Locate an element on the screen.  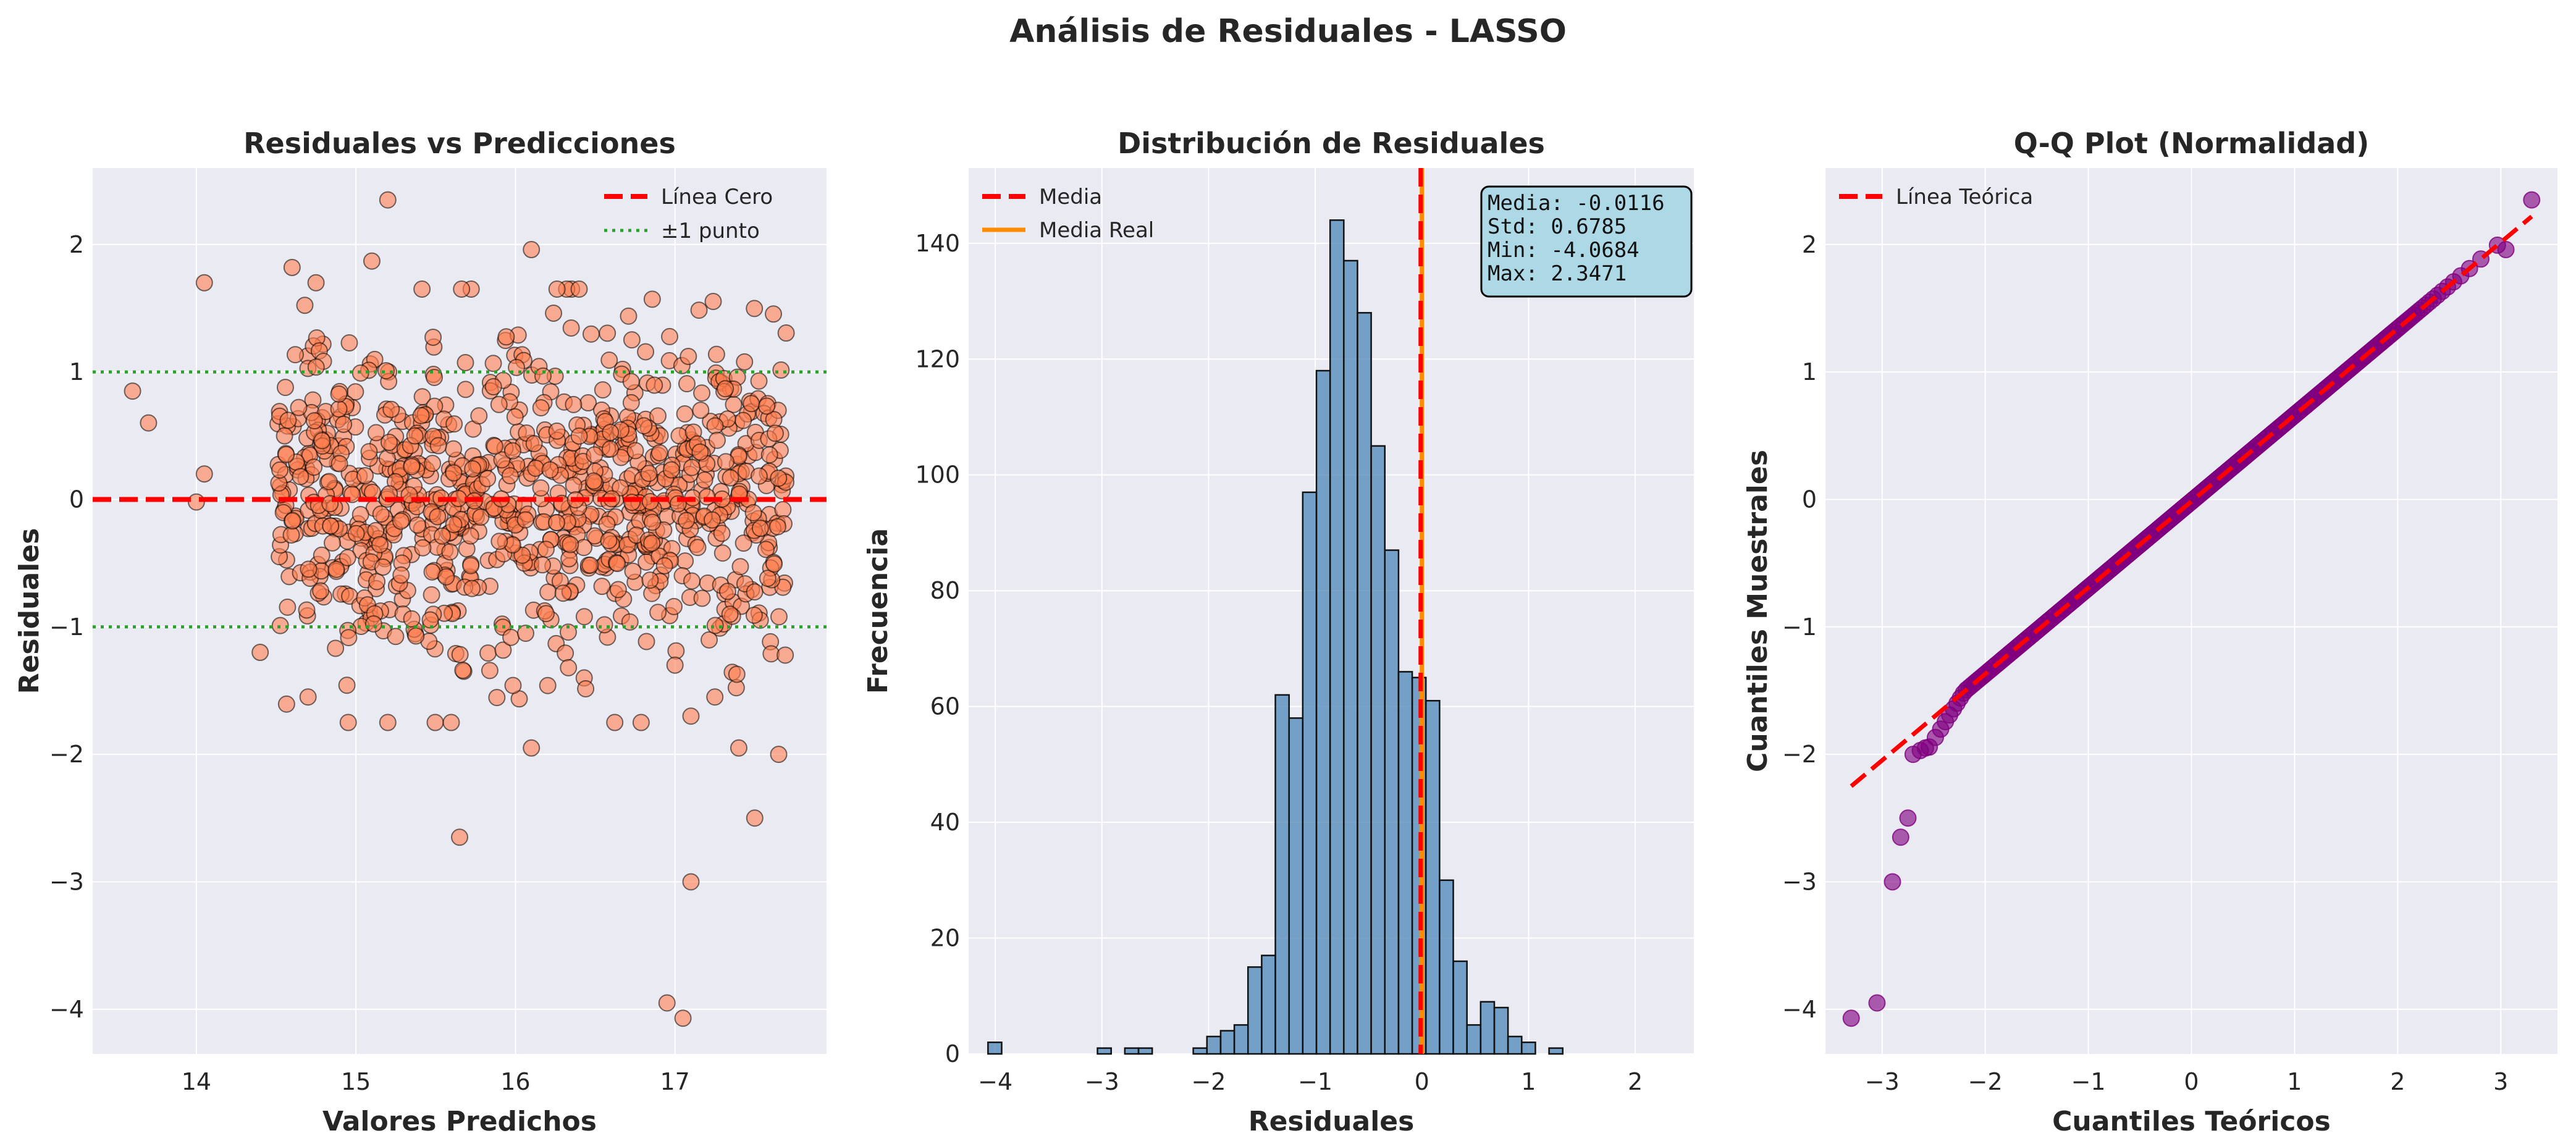
histogram-x-tick-label: 1 is located at coordinates (1528, 1081).